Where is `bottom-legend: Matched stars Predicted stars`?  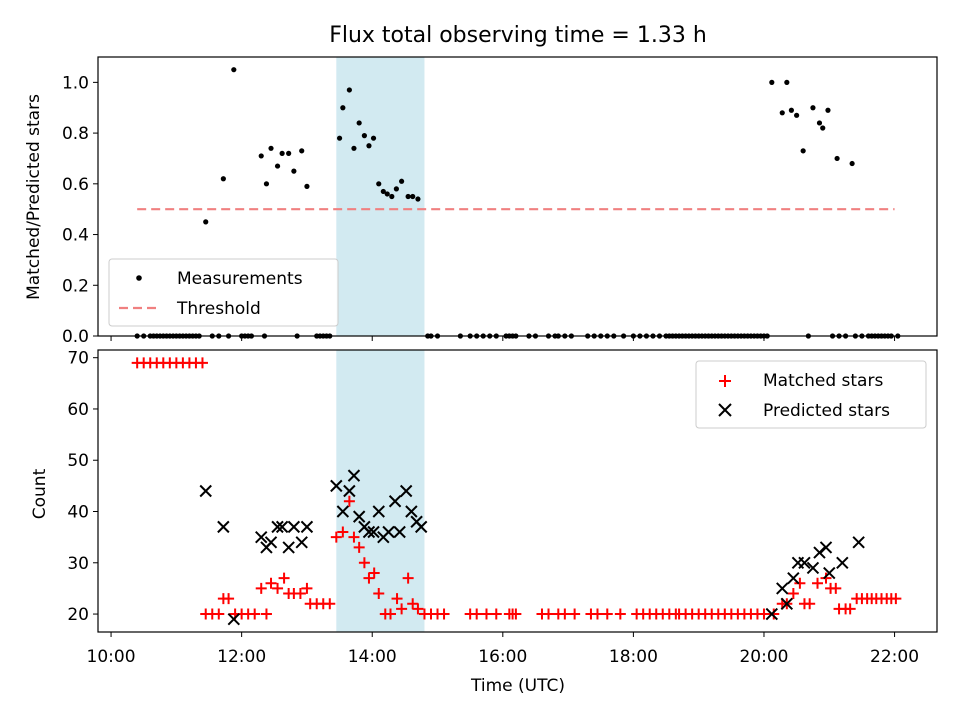
bottom-legend: Matched stars Predicted stars is located at coordinates (811, 394).